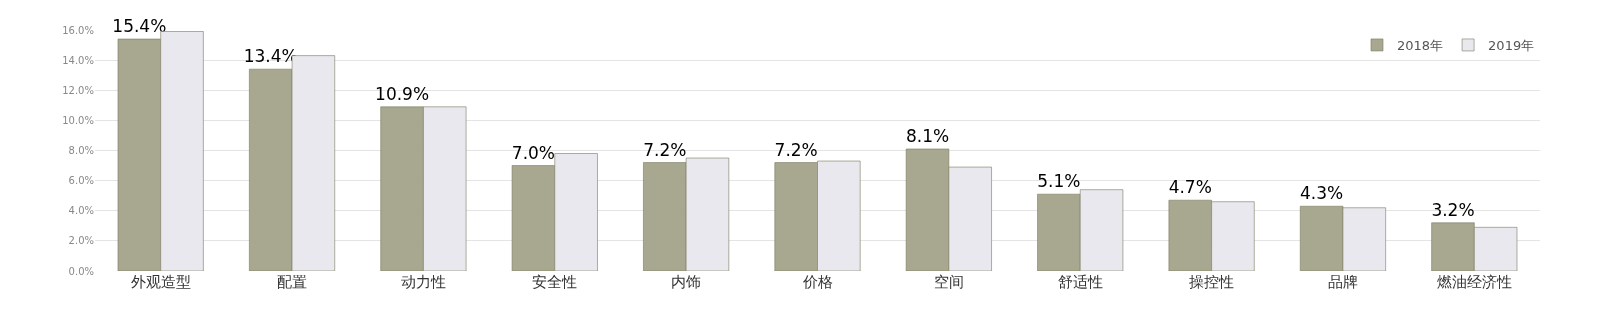 The image size is (1600, 321). What do you see at coordinates (948, 282) in the screenshot?
I see `x-tick-label: 空间` at bounding box center [948, 282].